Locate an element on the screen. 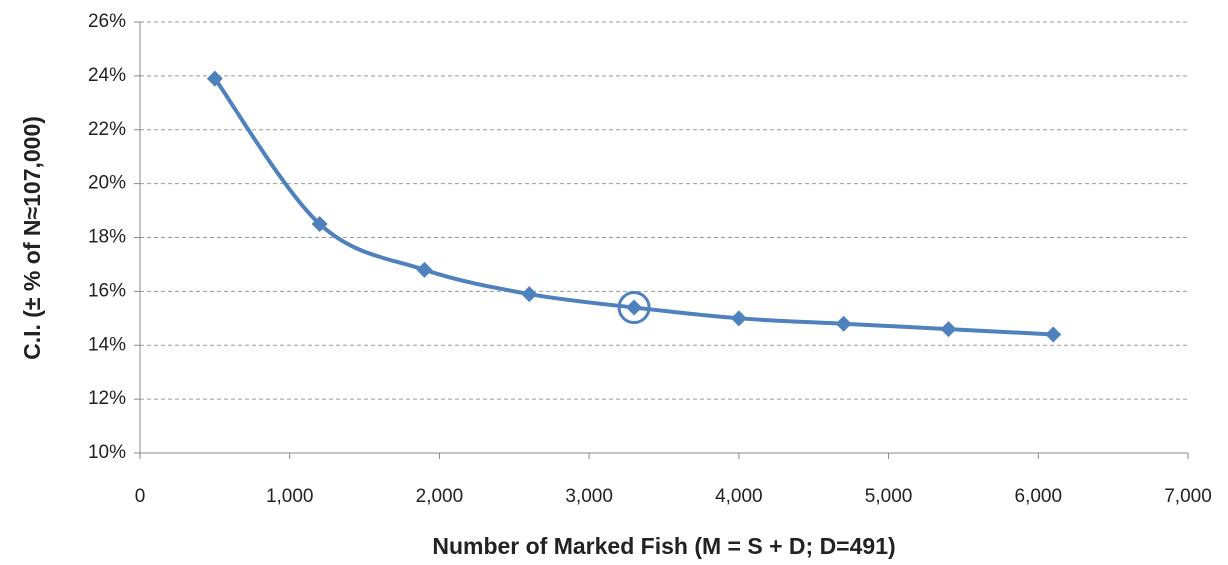 The height and width of the screenshot is (565, 1228). x-tick-label: 3,000 is located at coordinates (589, 496).